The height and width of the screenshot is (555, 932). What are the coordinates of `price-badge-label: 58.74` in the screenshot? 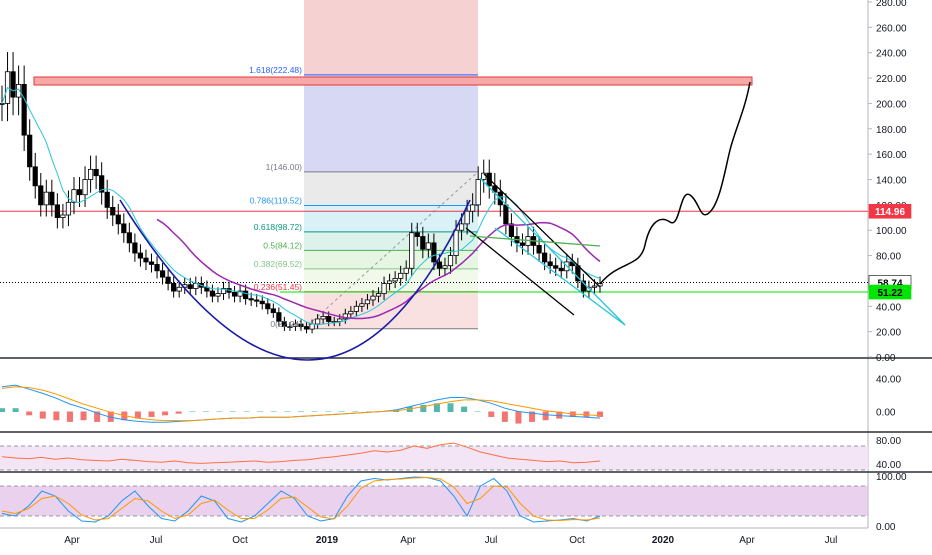 It's located at (889, 284).